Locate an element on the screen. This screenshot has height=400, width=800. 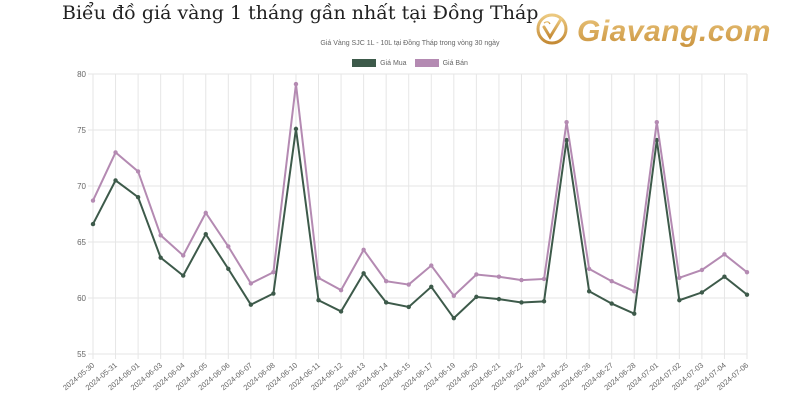
x-tick-label: 2024-06-11 is located at coordinates (304, 376).